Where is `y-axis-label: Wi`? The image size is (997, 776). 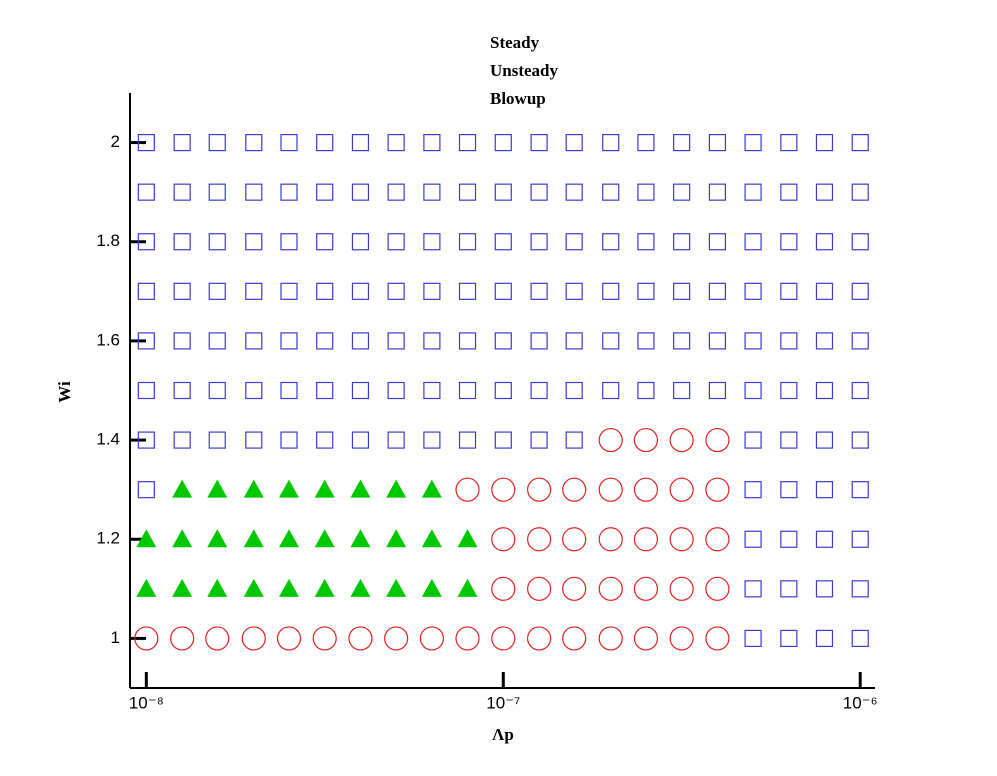
y-axis-label: Wi is located at coordinates (64, 392).